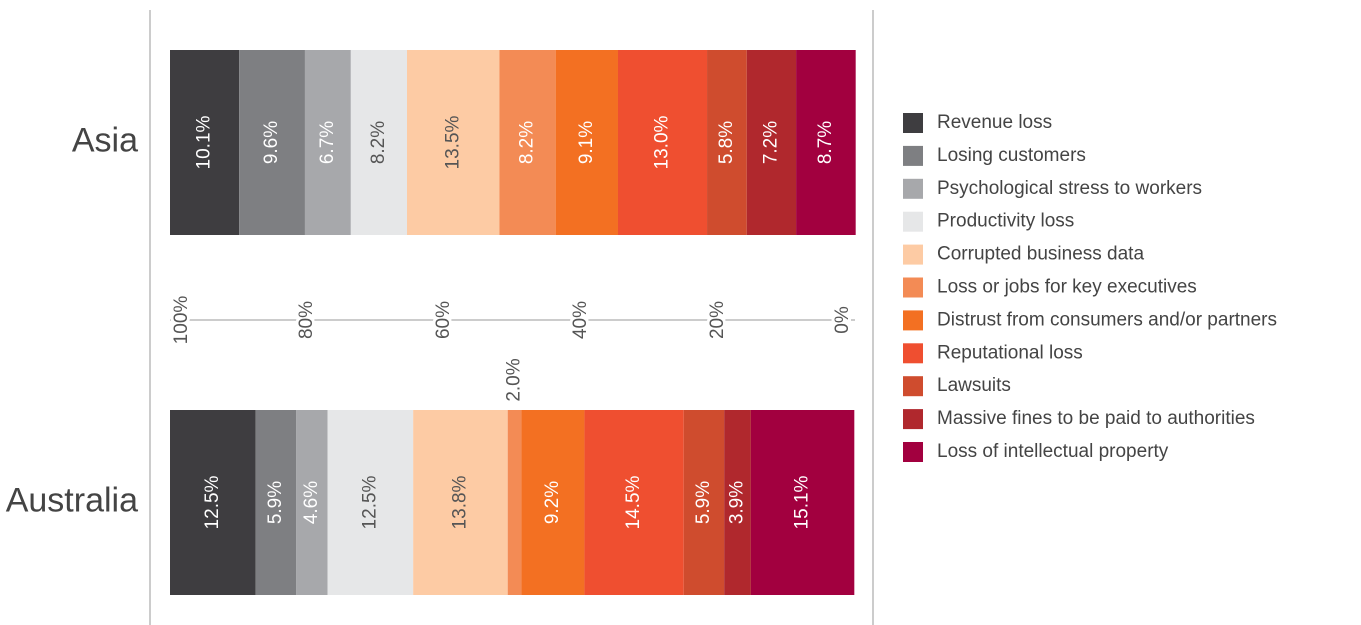  What do you see at coordinates (1040, 254) in the screenshot?
I see `legend-label: Corrupted business data` at bounding box center [1040, 254].